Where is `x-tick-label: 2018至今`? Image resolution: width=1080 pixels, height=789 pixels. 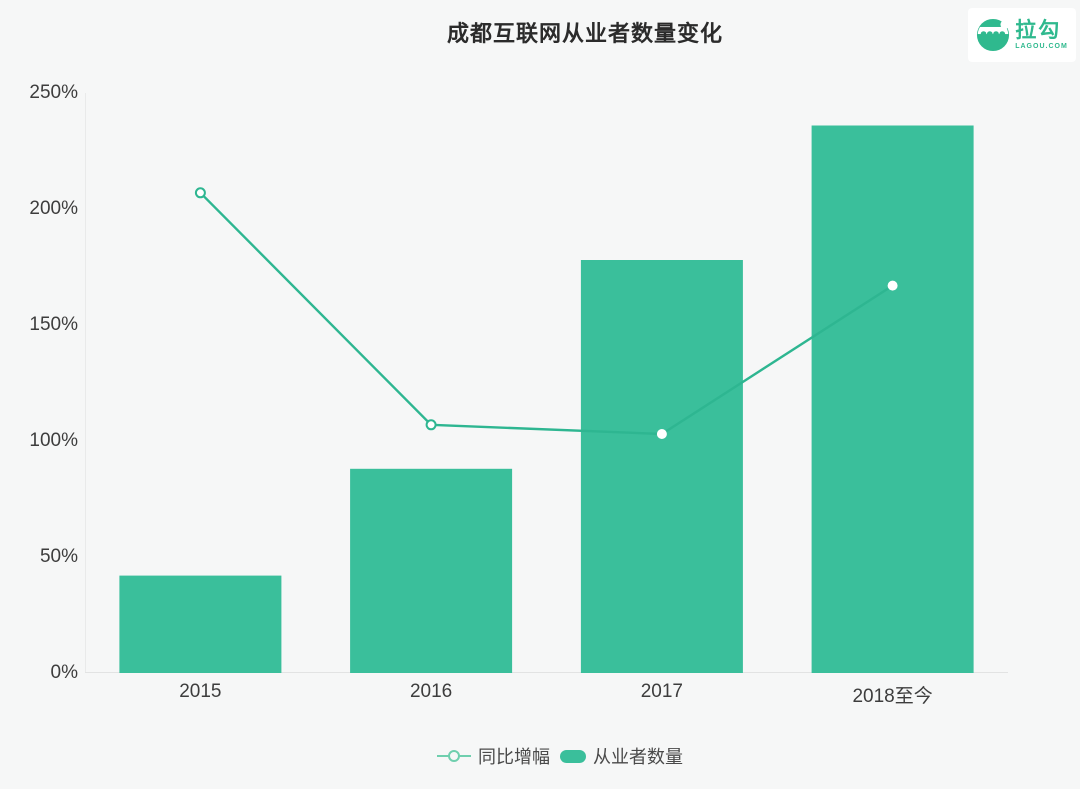 x-tick-label: 2018至今 is located at coordinates (892, 696).